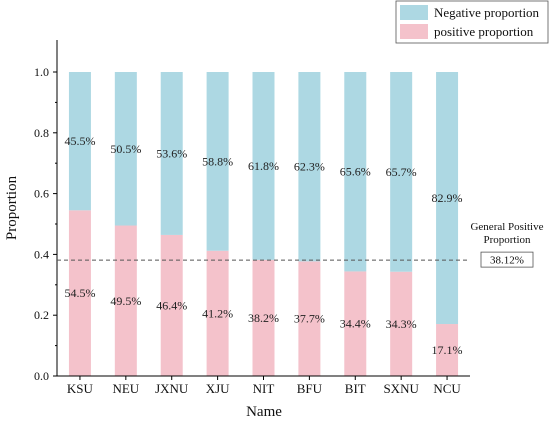  I want to click on data-label-positive-bit: 34.4%, so click(355, 324).